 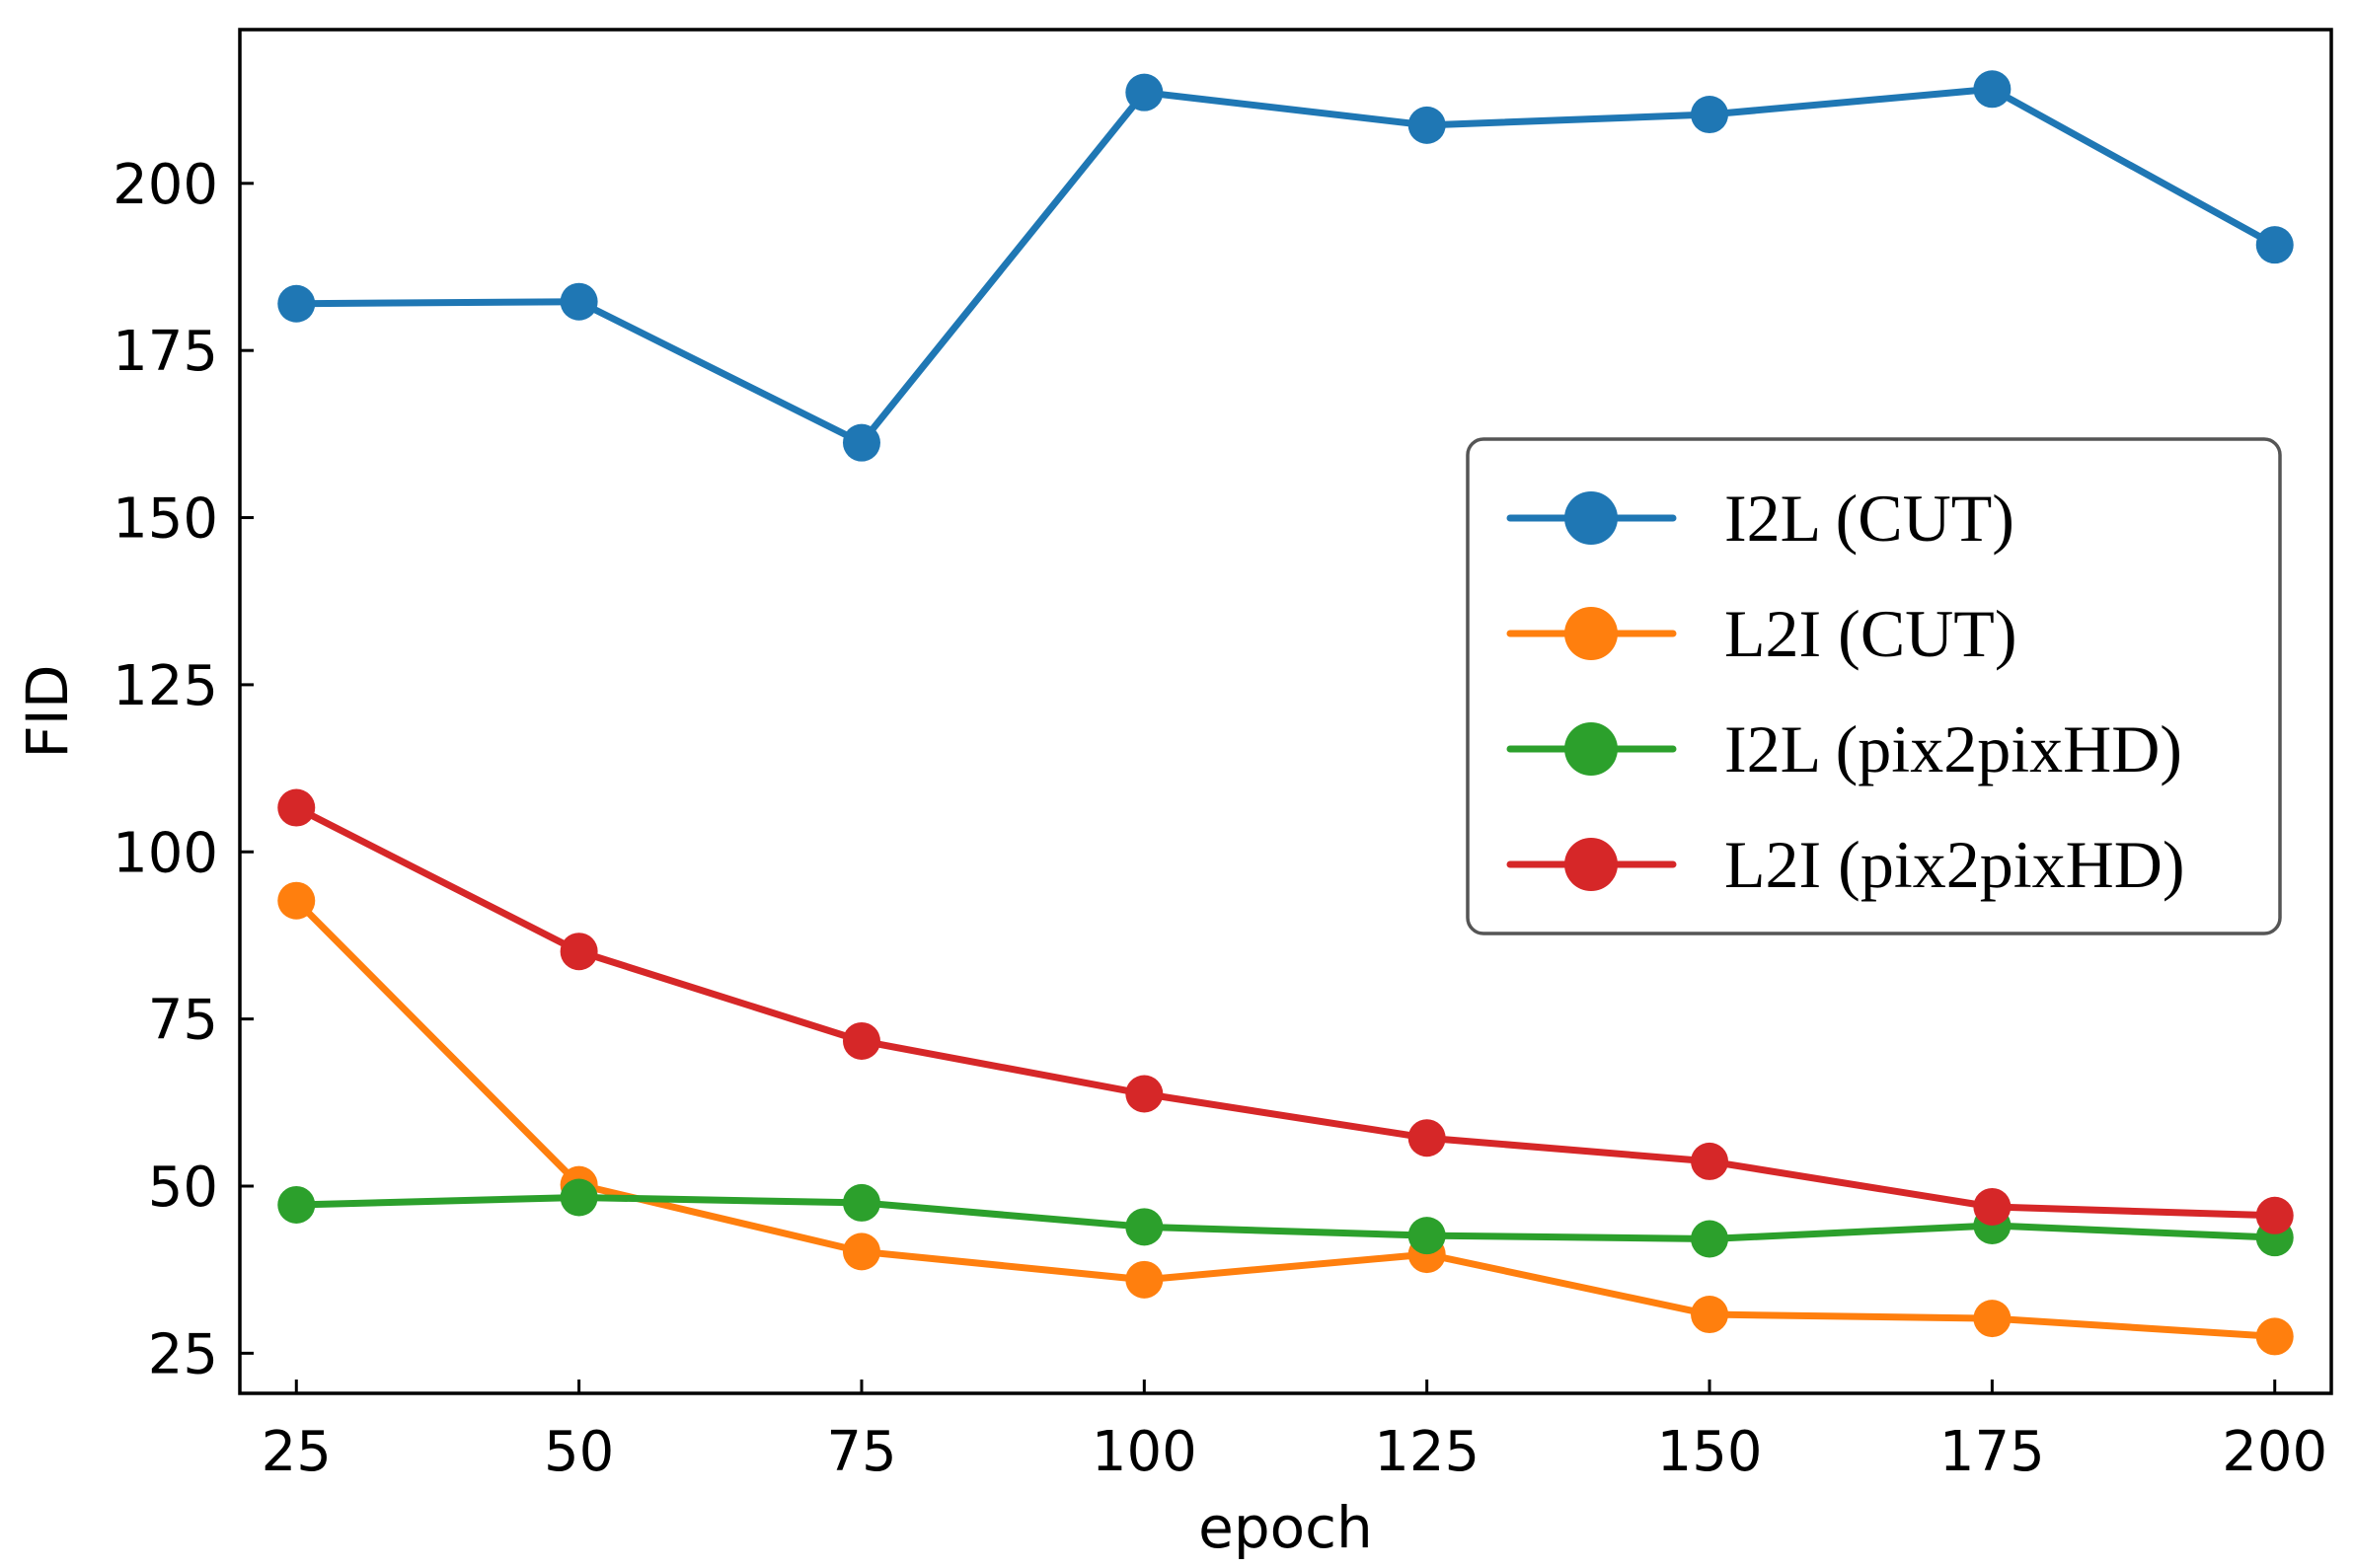 I want to click on legend-label: I2L (CUT), so click(x=1869, y=518).